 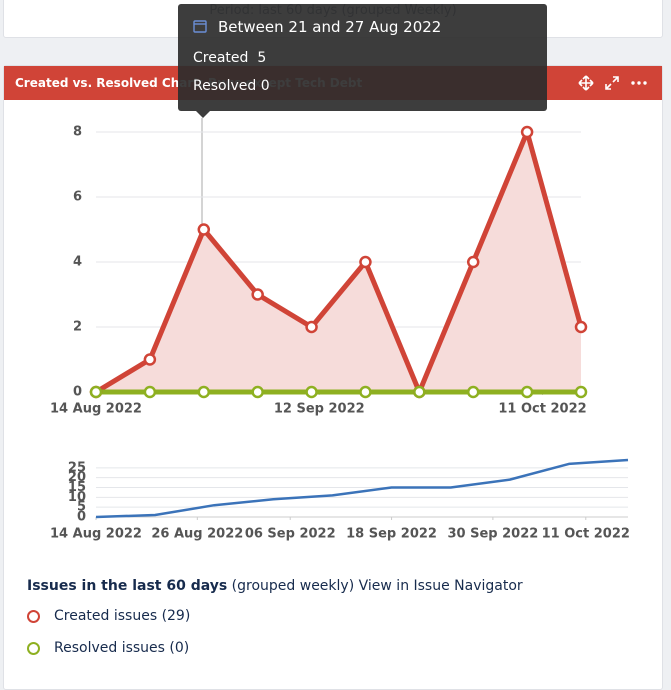 I want to click on legend-item: Resolved issues (0), so click(x=275, y=648).